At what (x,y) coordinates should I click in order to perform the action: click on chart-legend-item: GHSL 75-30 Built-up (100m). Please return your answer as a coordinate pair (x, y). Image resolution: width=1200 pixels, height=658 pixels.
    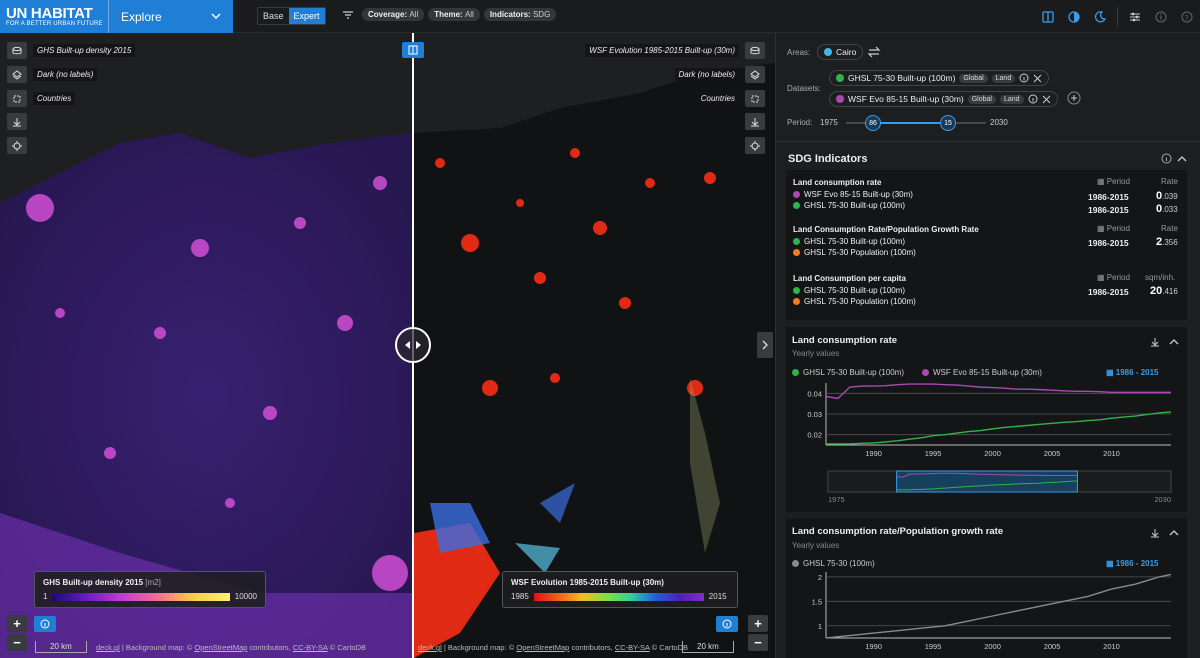
    Looking at the image, I should click on (848, 372).